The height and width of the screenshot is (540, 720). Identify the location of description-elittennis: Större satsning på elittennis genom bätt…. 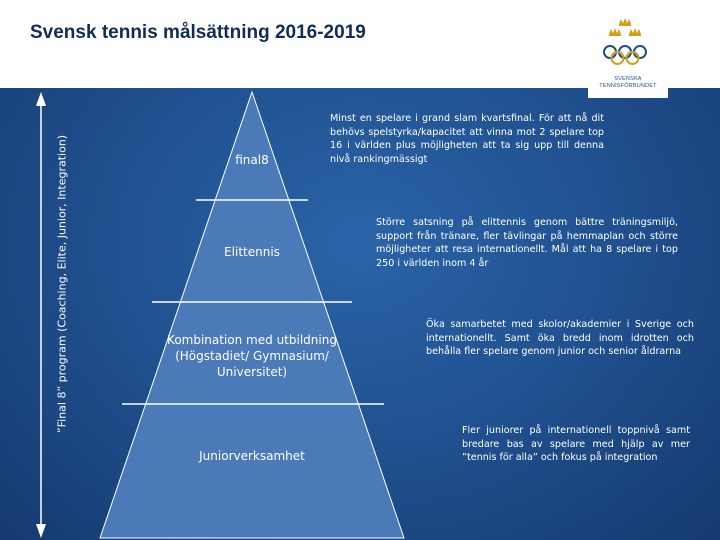
(527, 243).